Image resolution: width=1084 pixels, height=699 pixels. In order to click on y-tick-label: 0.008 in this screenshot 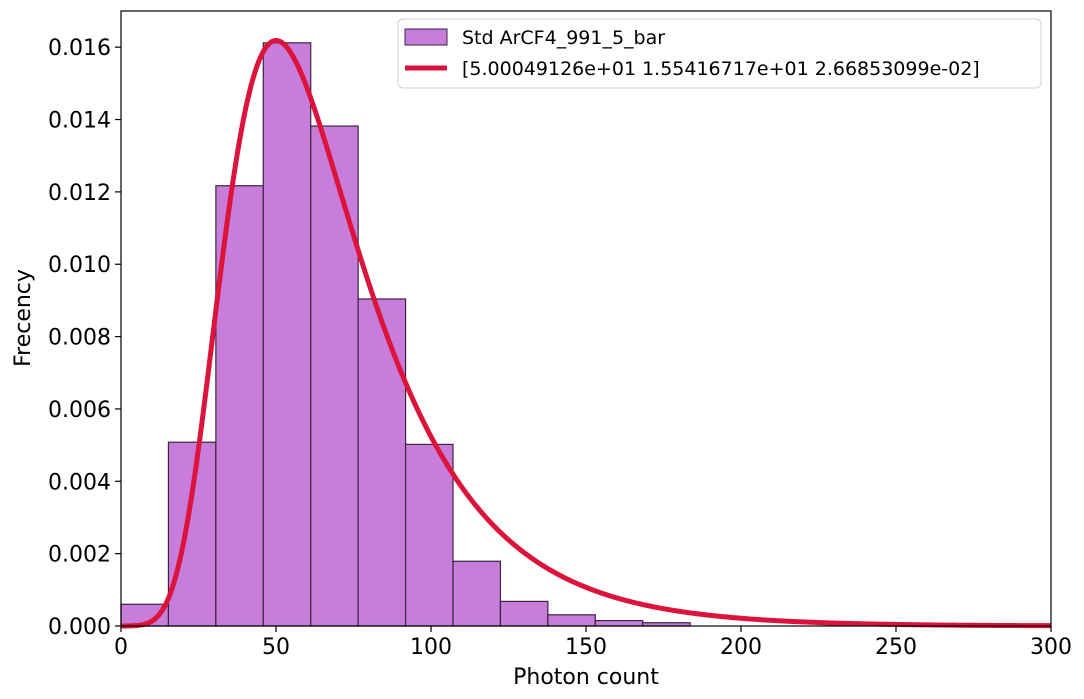, I will do `click(79, 338)`.